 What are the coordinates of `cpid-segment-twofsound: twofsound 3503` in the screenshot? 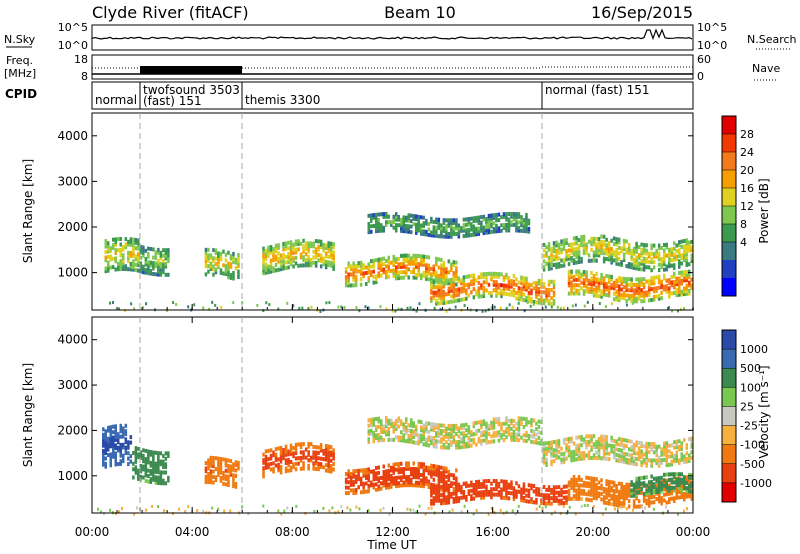 It's located at (191, 90).